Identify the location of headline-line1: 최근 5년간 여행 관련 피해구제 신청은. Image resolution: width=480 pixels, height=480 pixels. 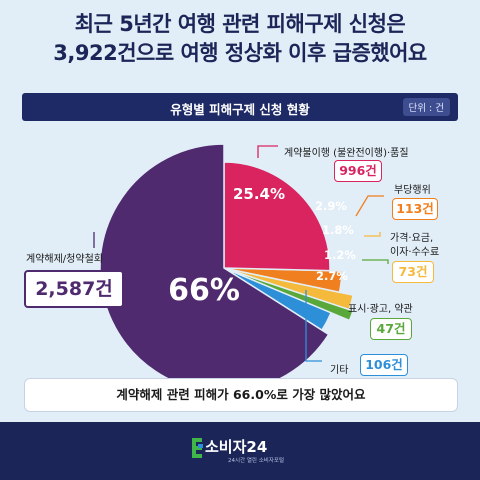
(240, 24).